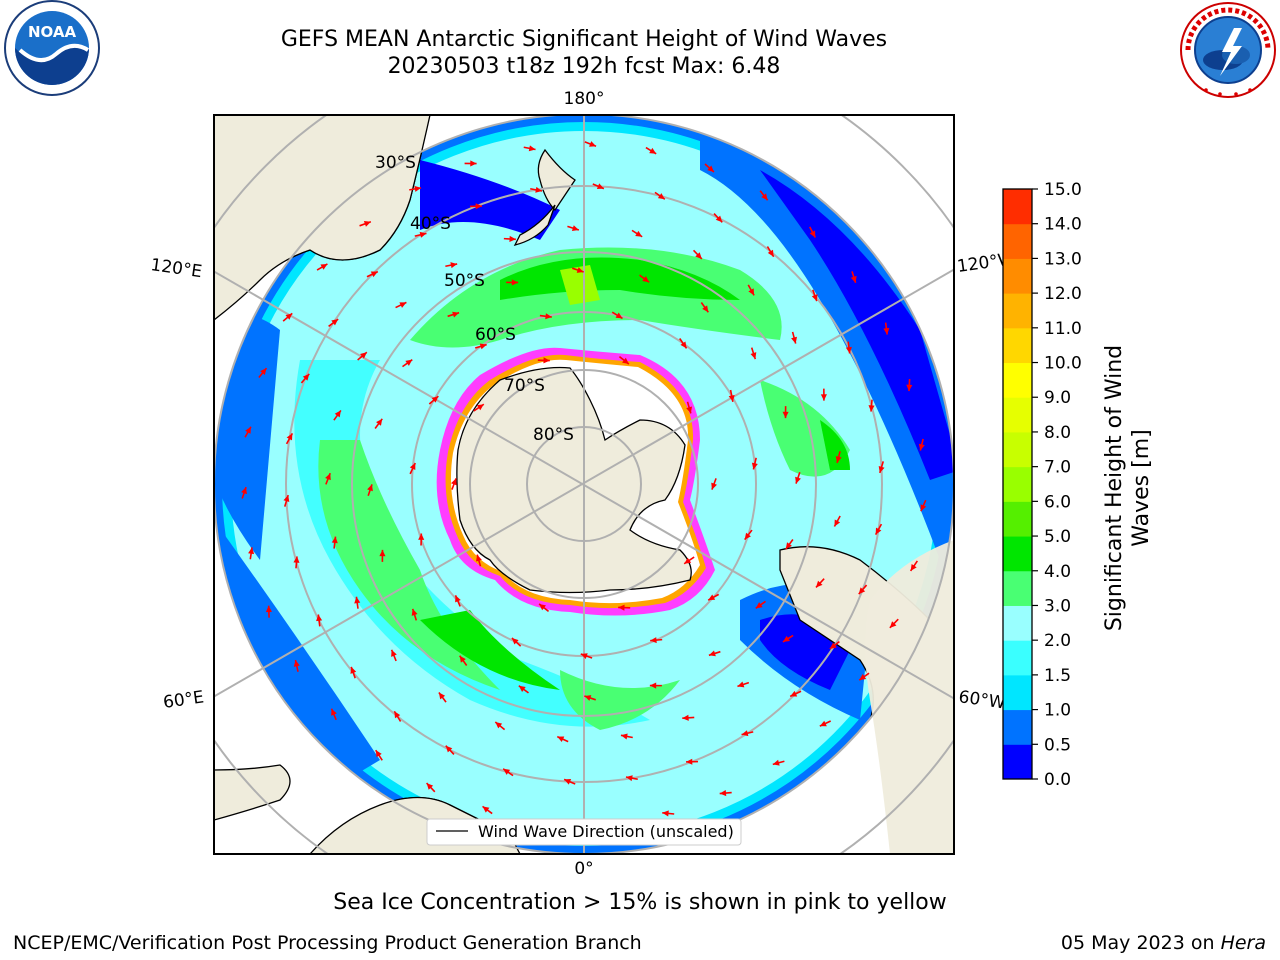  I want to click on lon-label-60e: 60°E, so click(183, 699).